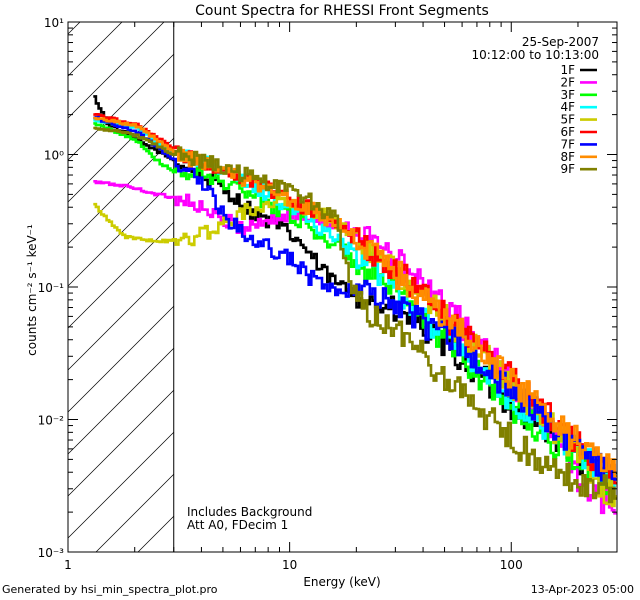 This screenshot has height=600, width=640. Describe the element at coordinates (51, 288) in the screenshot. I see `y-tick-label: 10⁻¹` at that location.